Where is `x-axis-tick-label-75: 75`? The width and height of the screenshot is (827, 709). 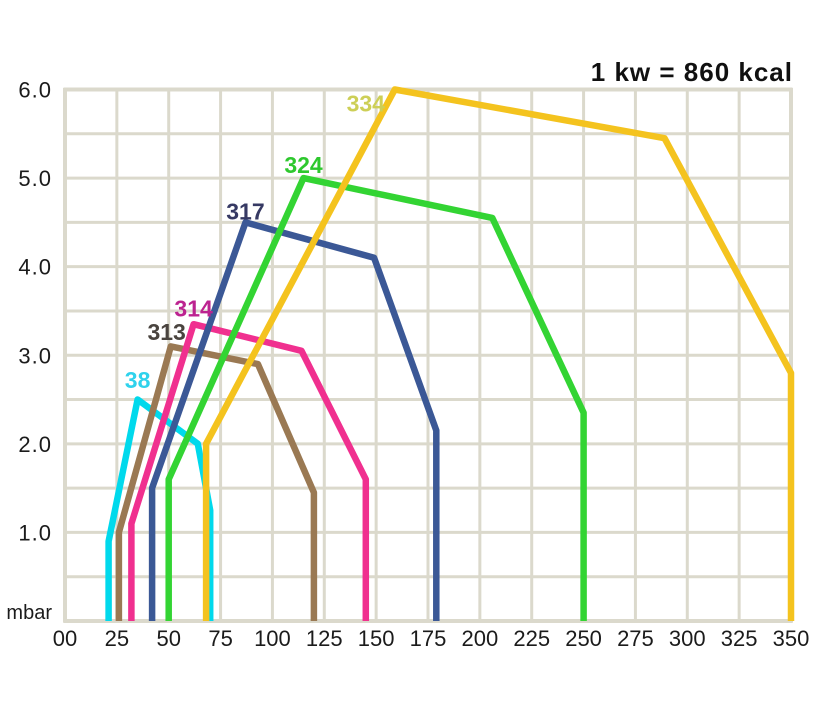 x-axis-tick-label-75: 75 is located at coordinates (220, 638).